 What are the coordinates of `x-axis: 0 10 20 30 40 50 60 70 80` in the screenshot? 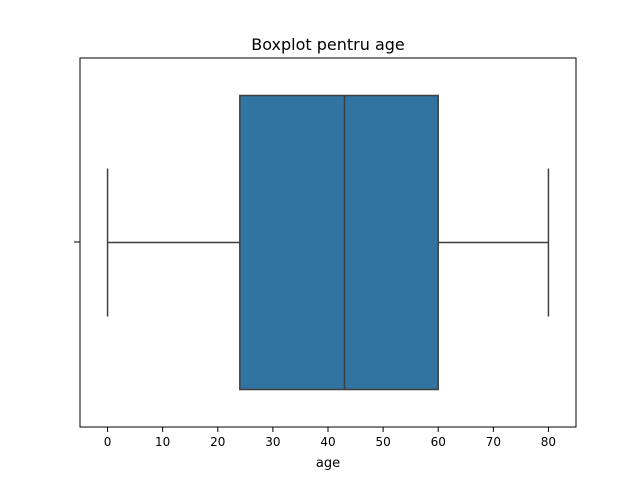 It's located at (330, 438).